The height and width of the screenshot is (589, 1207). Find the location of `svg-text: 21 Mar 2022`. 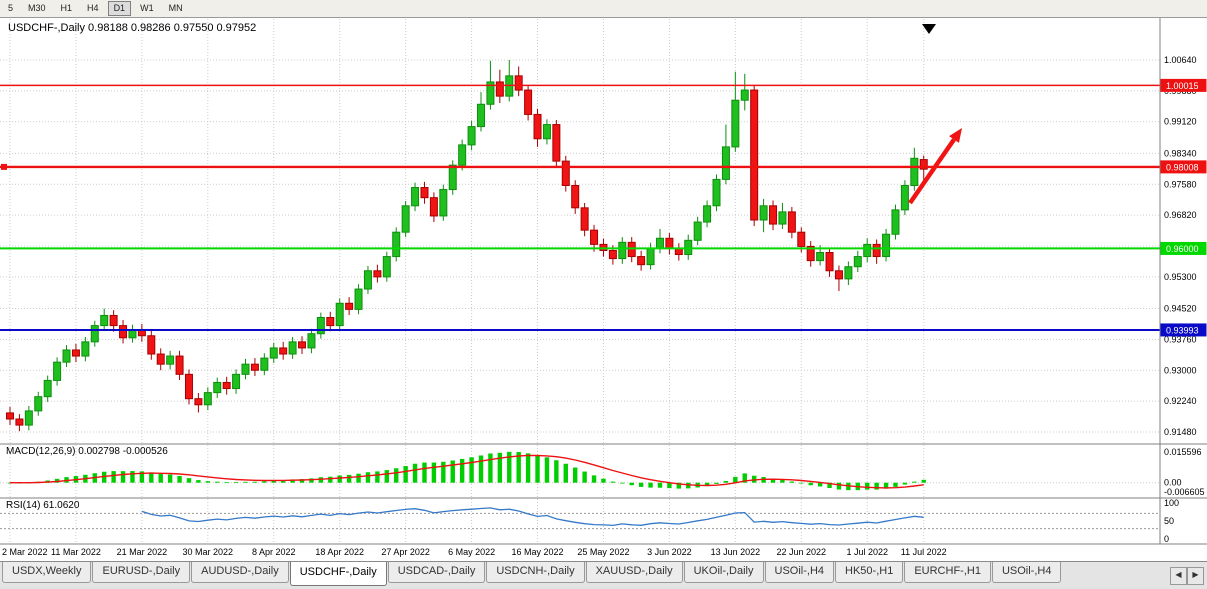

svg-text: 21 Mar 2022 is located at coordinates (142, 552).